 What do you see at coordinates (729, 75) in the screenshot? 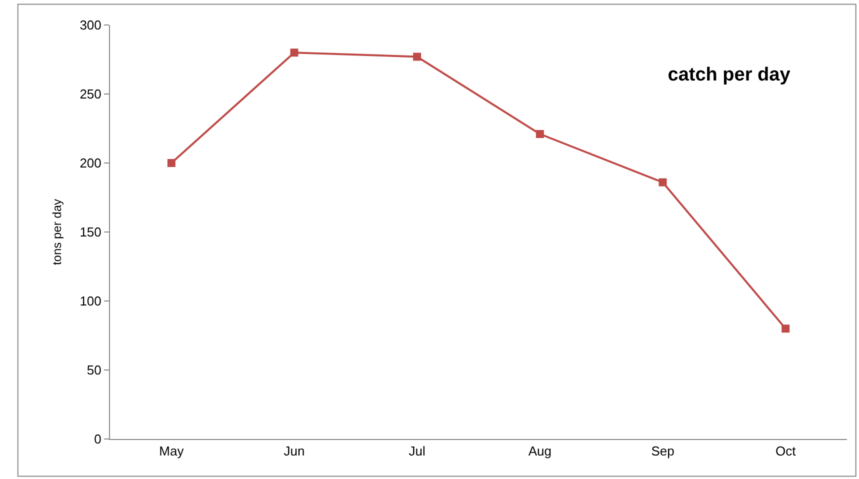
I see `text: catch per day` at bounding box center [729, 75].